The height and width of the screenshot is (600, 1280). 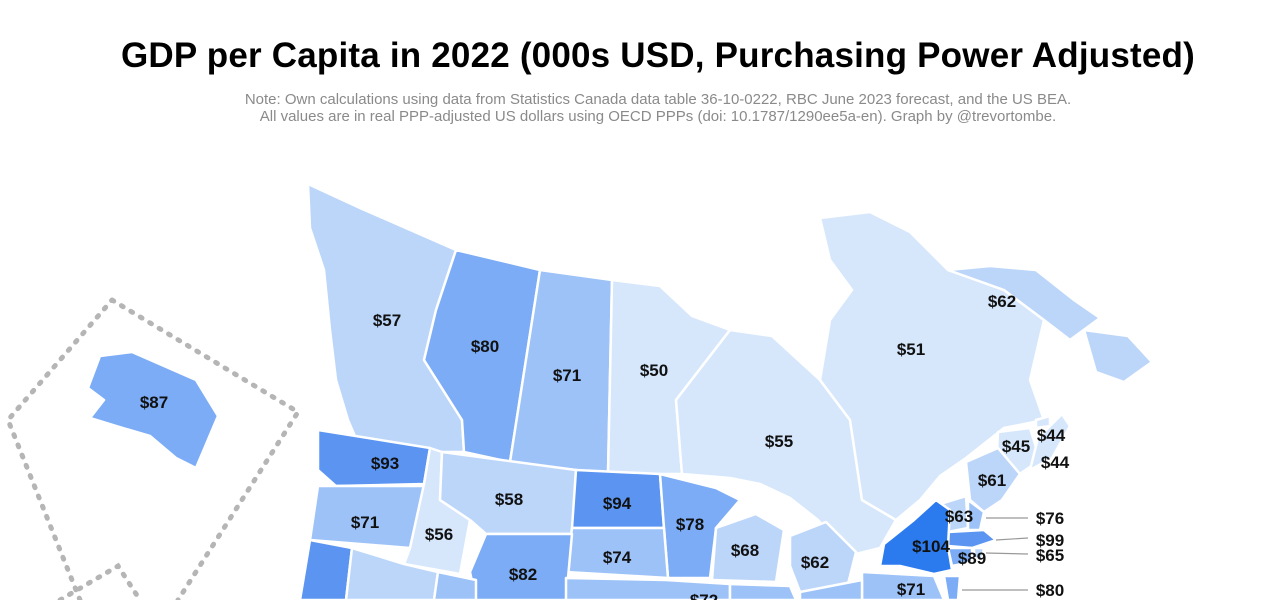 I want to click on label-new-jersey: $80, so click(x=1050, y=590).